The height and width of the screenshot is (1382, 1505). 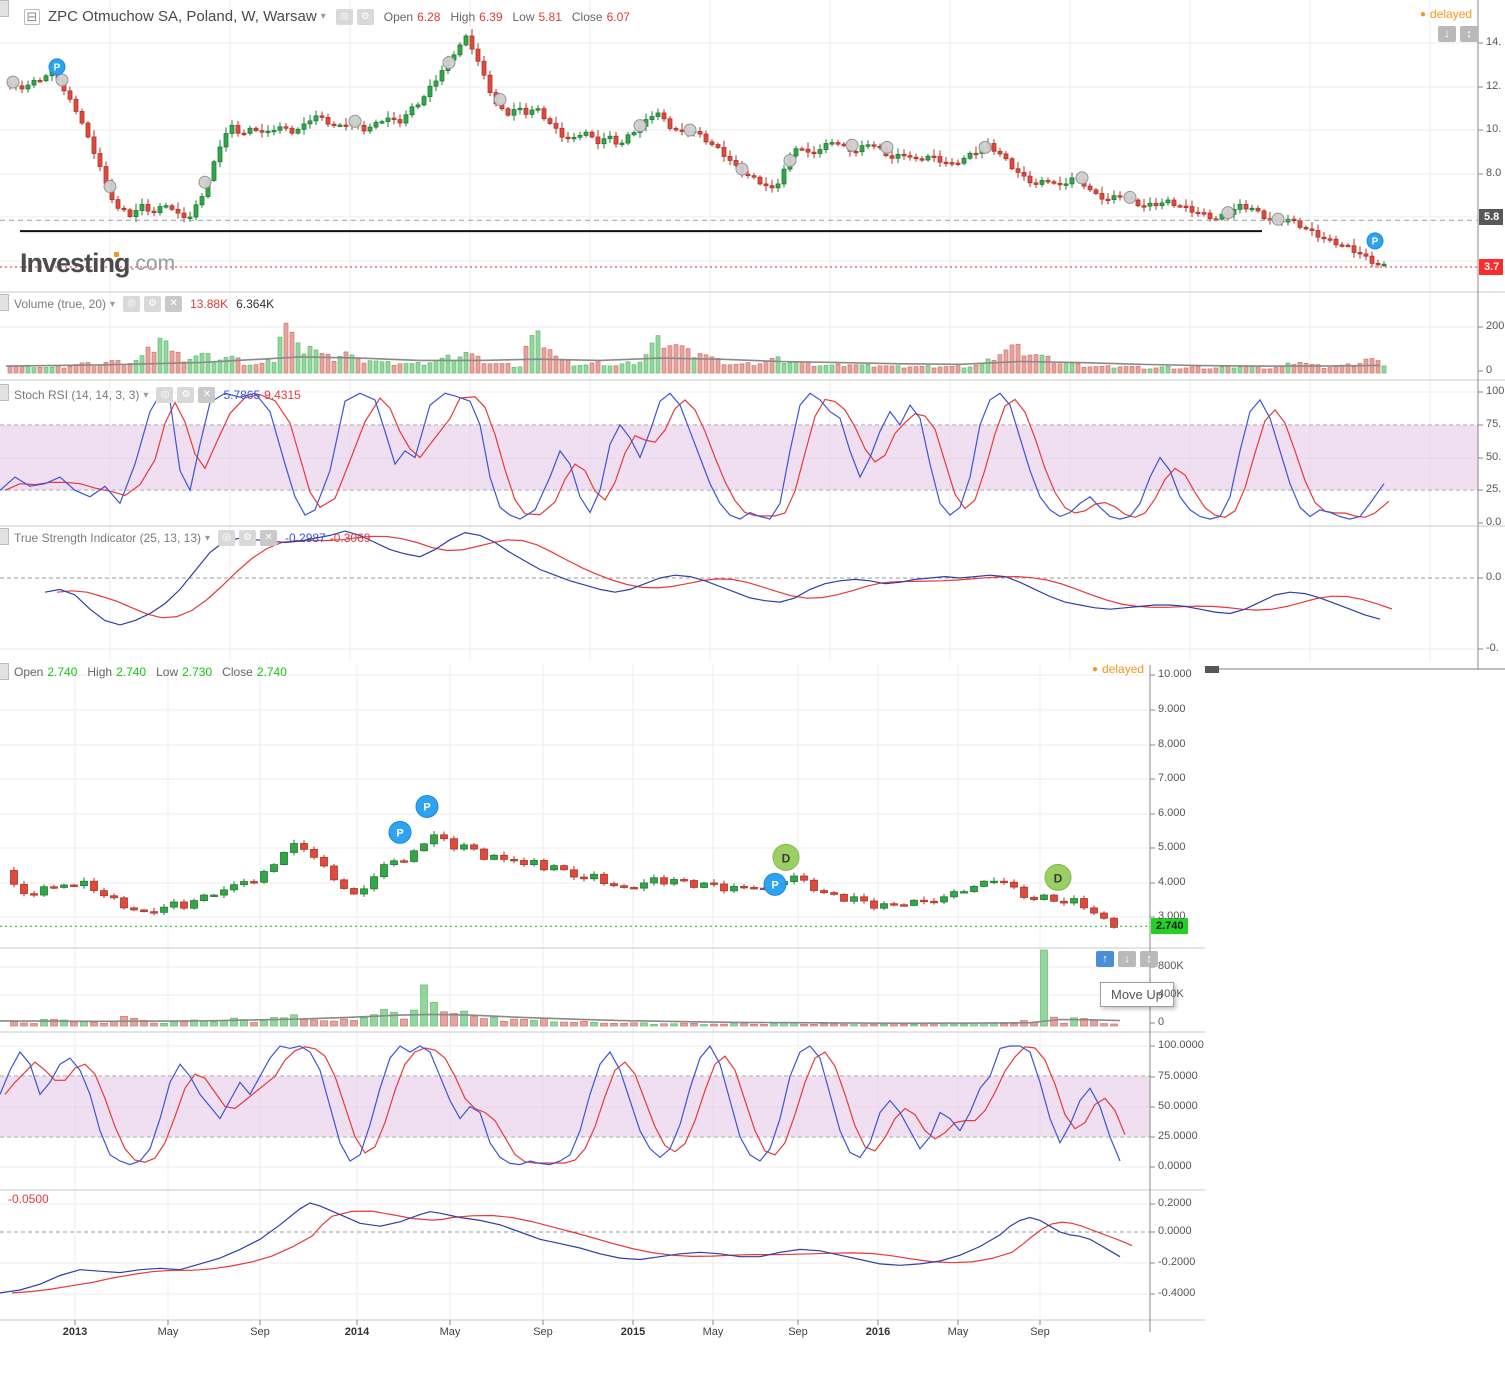 What do you see at coordinates (182, 16) in the screenshot?
I see `symbol-title: ZPC Otmuchow SA, Poland, W, Warsaw` at bounding box center [182, 16].